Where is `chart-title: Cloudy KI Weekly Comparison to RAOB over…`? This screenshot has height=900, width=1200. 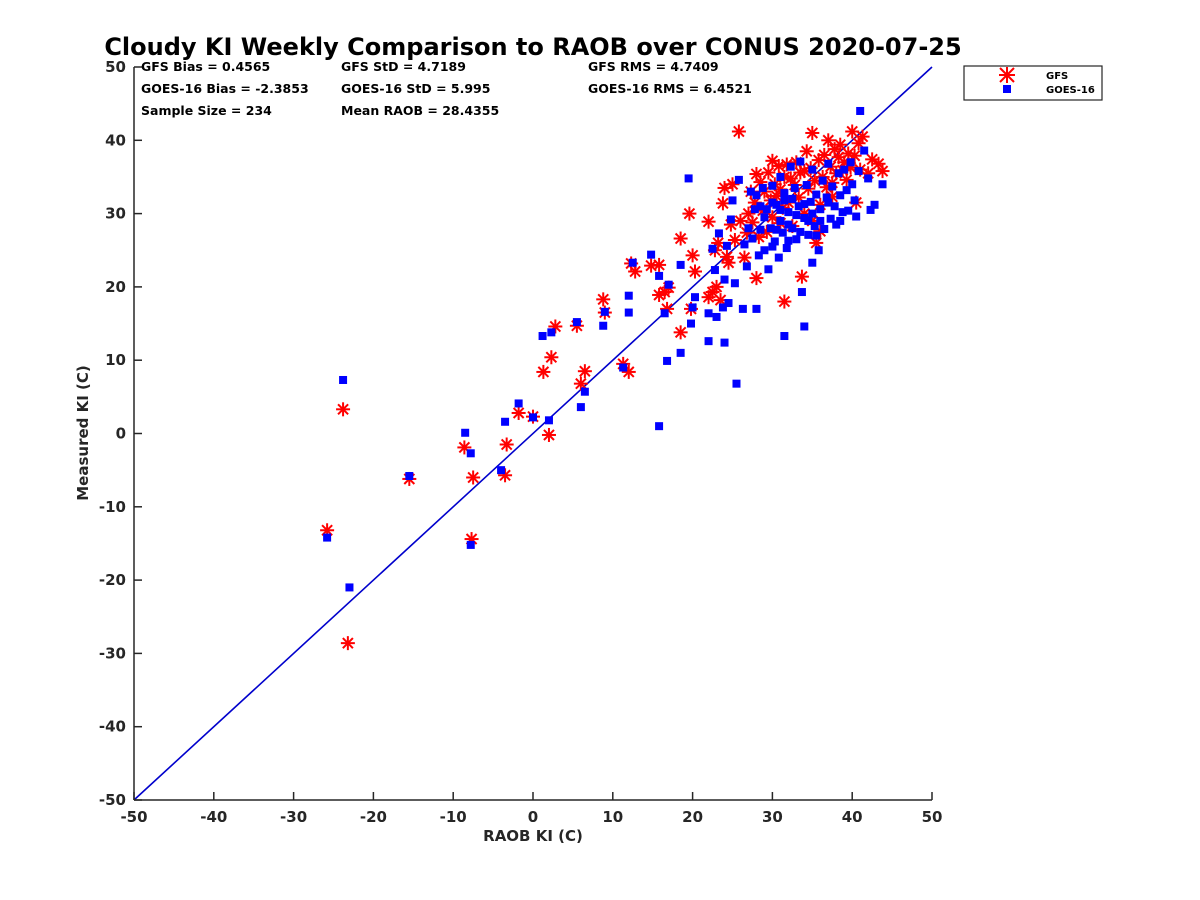
chart-title: Cloudy KI Weekly Comparison to RAOB over… is located at coordinates (532, 47).